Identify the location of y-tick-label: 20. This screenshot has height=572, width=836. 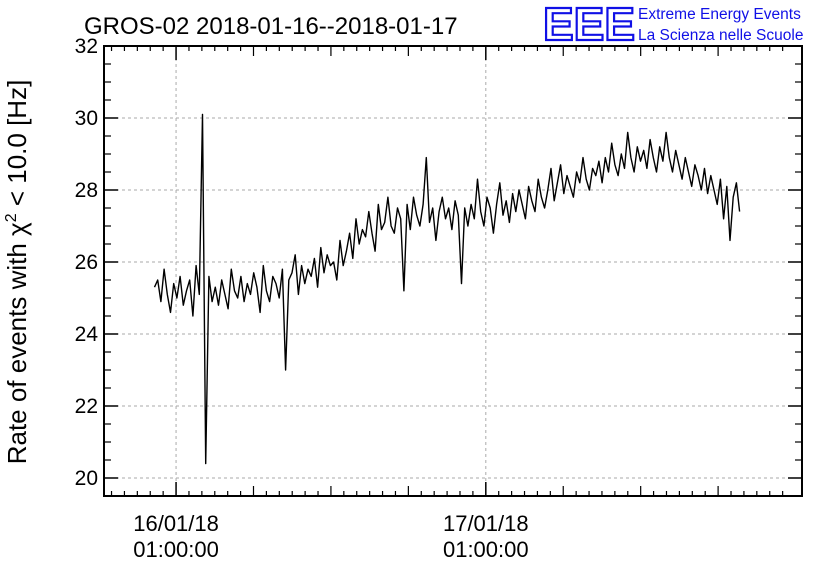
(86, 478).